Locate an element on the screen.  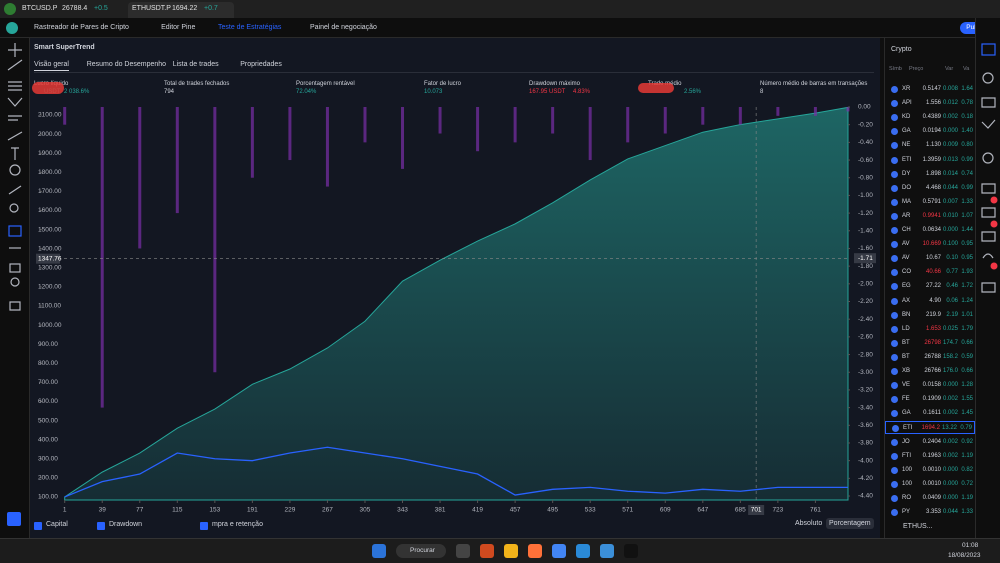
watchlist-row: AR 0.9941 0.010 1.07 is located at coordinates (930, 216).